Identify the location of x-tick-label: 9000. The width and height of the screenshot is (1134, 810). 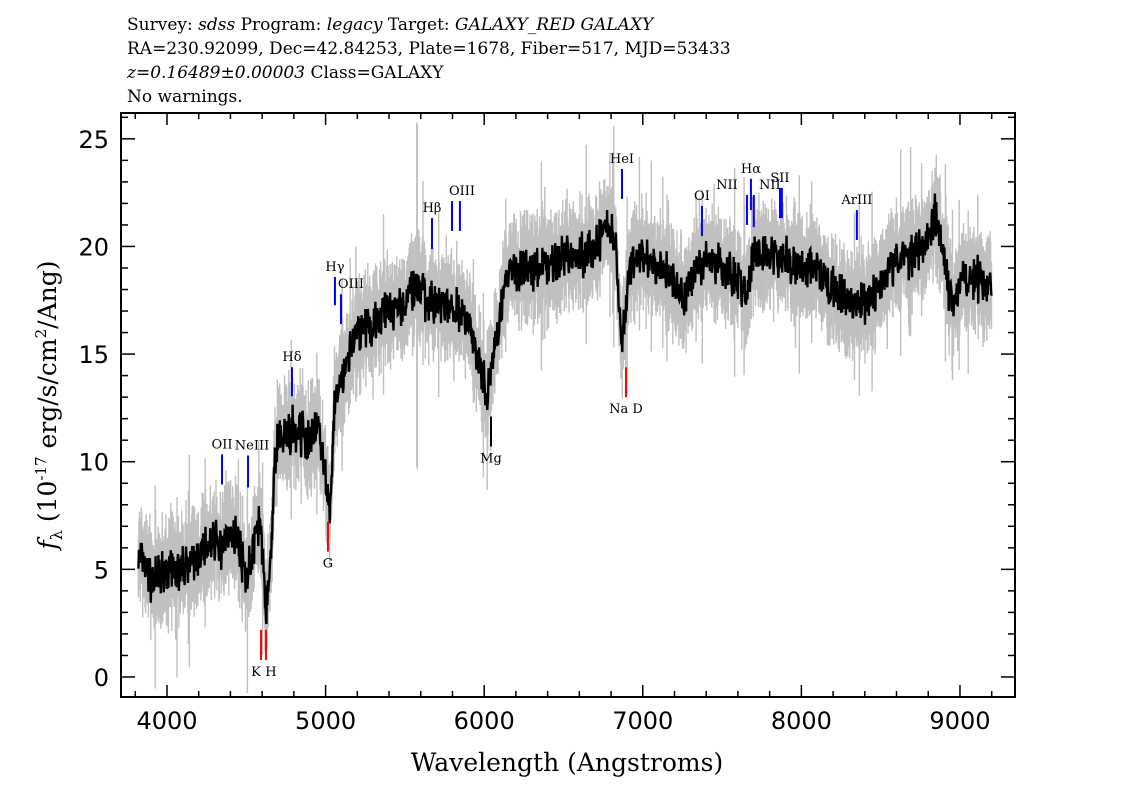
(959, 721).